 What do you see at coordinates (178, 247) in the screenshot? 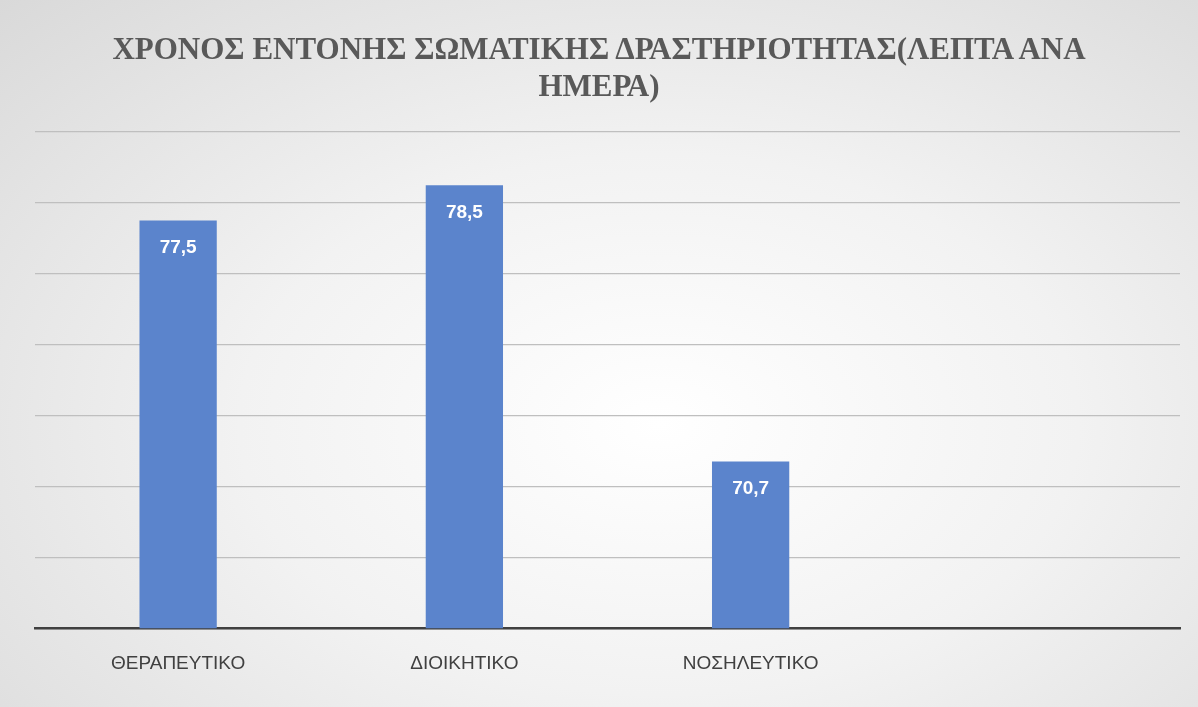
I see `data-label: 77,5` at bounding box center [178, 247].